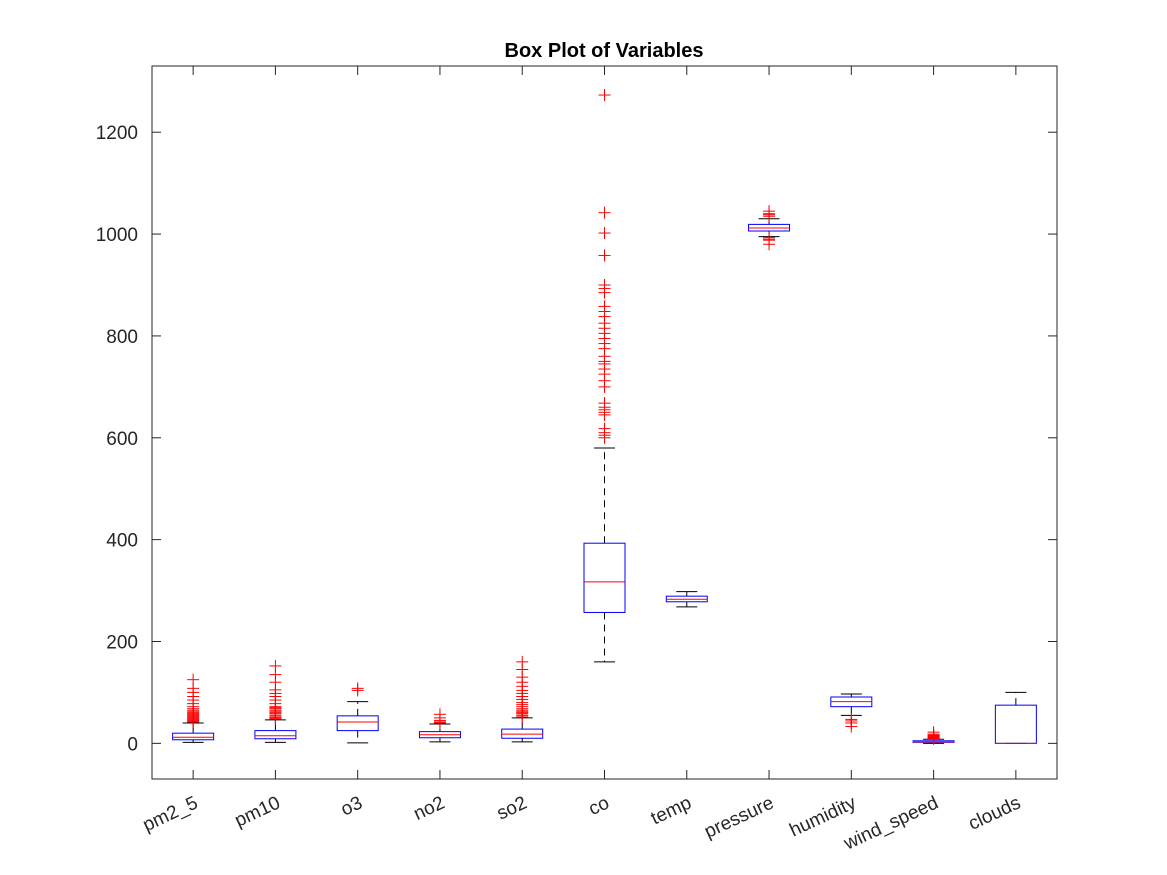 Image resolution: width=1167 pixels, height=875 pixels. I want to click on y-tick-label: 1000, so click(117, 235).